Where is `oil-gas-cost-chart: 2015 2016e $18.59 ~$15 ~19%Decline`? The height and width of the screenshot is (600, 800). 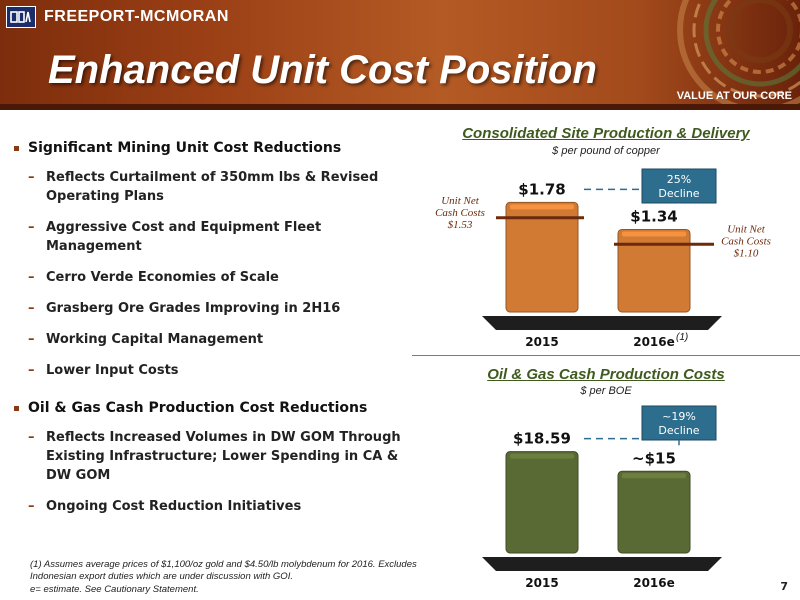
oil-gas-cost-chart: 2015 2016e $18.59 ~$15 ~19%Decline is located at coordinates (602, 497).